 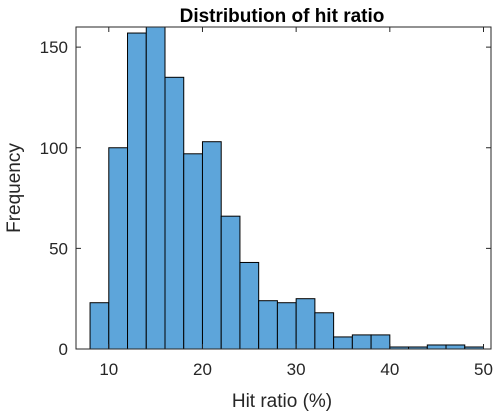 What do you see at coordinates (14, 188) in the screenshot?
I see `y-axis-label: Frequency` at bounding box center [14, 188].